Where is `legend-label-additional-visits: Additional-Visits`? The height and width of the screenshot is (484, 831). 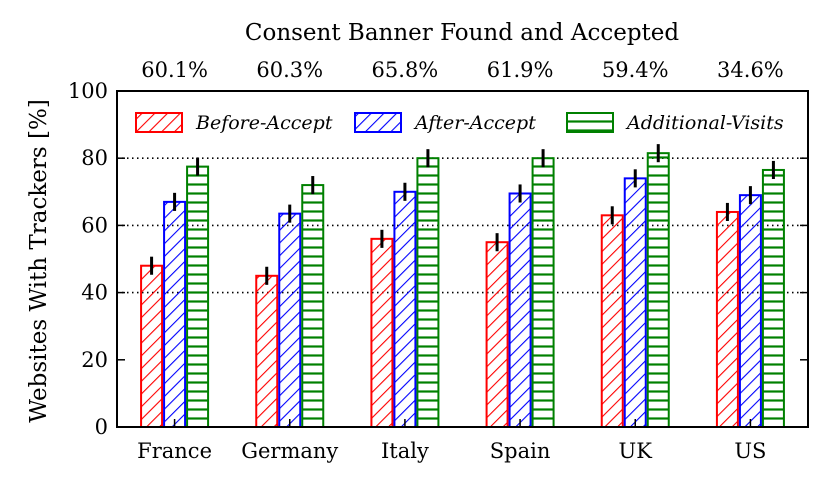
legend-label-additional-visits: Additional-Visits is located at coordinates (704, 123).